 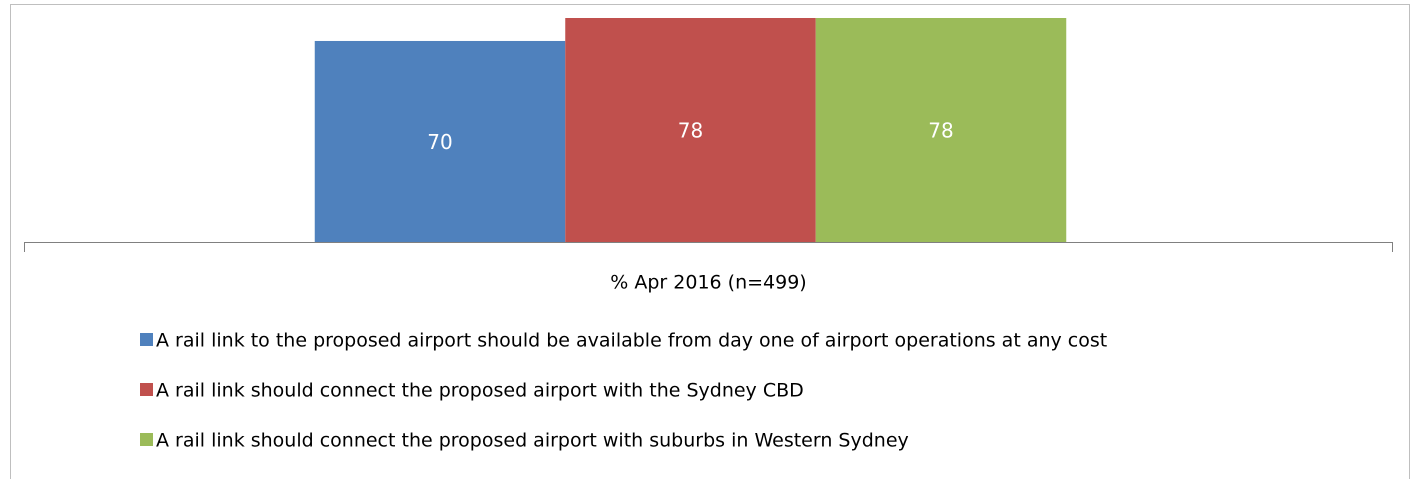 I want to click on value-label: 70, so click(x=439, y=142).